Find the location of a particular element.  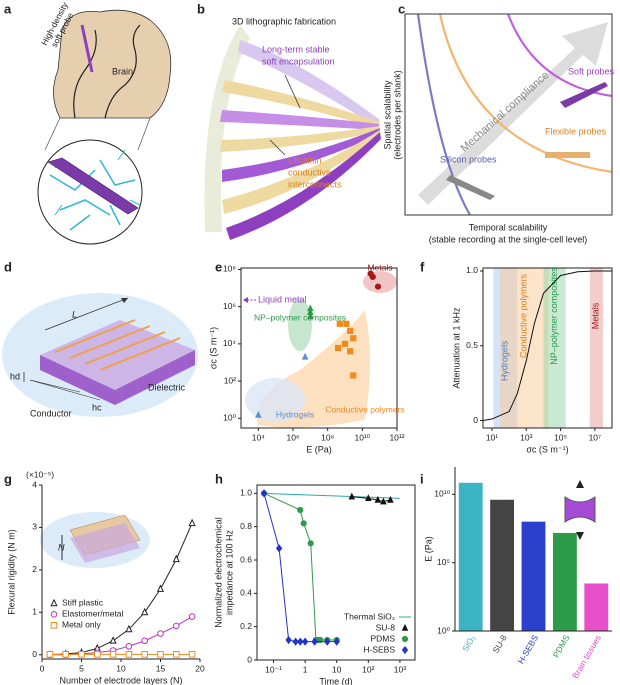

y-axis-label: Attenuation at 1 kHz is located at coordinates (456, 348).